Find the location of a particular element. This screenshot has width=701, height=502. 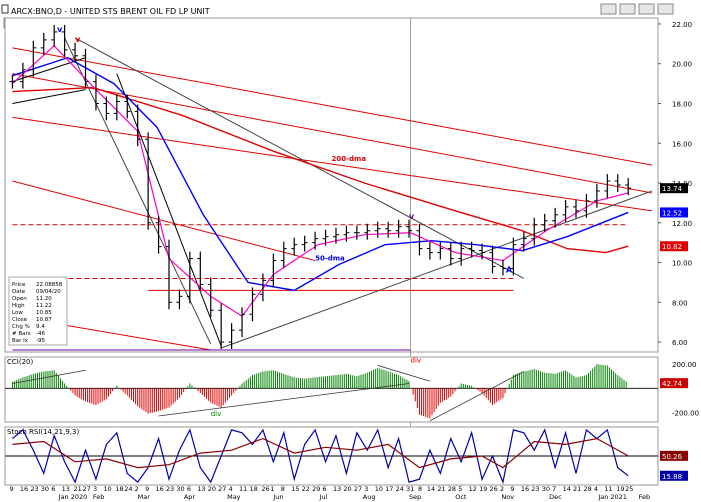

price-tag-label: 10.82 is located at coordinates (672, 247).